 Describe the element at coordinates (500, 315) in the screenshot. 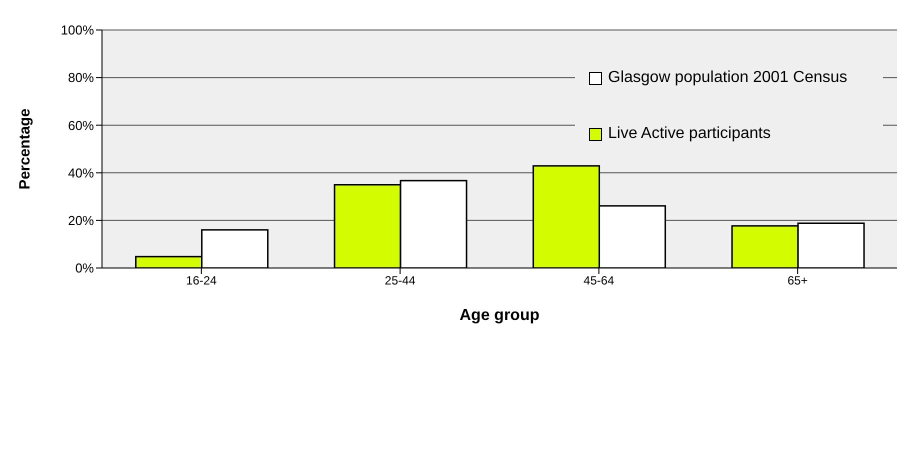

I see `x-axis-title: Age group` at that location.